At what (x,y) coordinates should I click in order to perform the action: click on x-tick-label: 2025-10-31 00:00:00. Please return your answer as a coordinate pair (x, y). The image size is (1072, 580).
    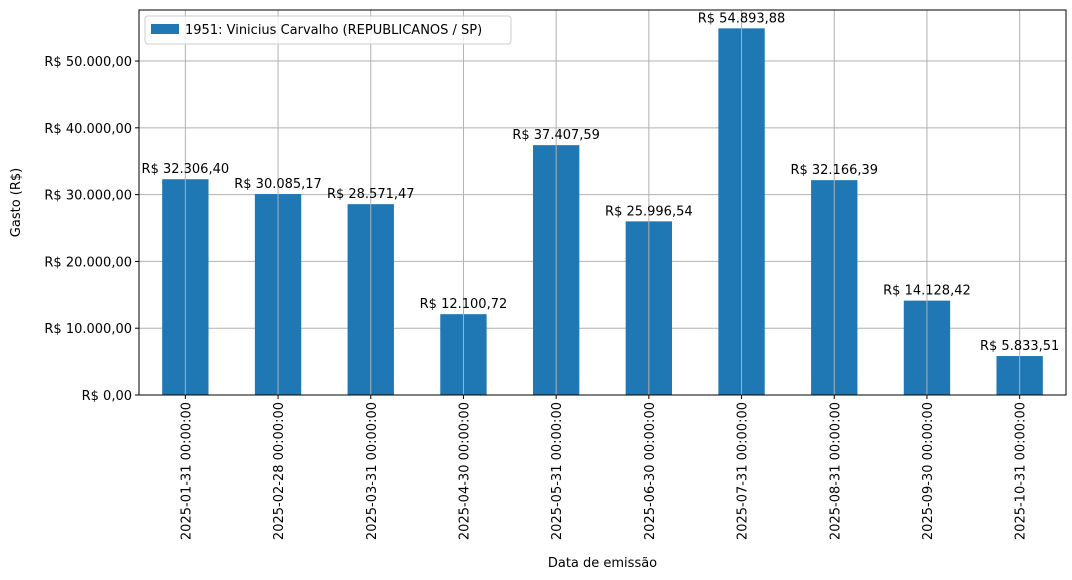
    Looking at the image, I should click on (1021, 471).